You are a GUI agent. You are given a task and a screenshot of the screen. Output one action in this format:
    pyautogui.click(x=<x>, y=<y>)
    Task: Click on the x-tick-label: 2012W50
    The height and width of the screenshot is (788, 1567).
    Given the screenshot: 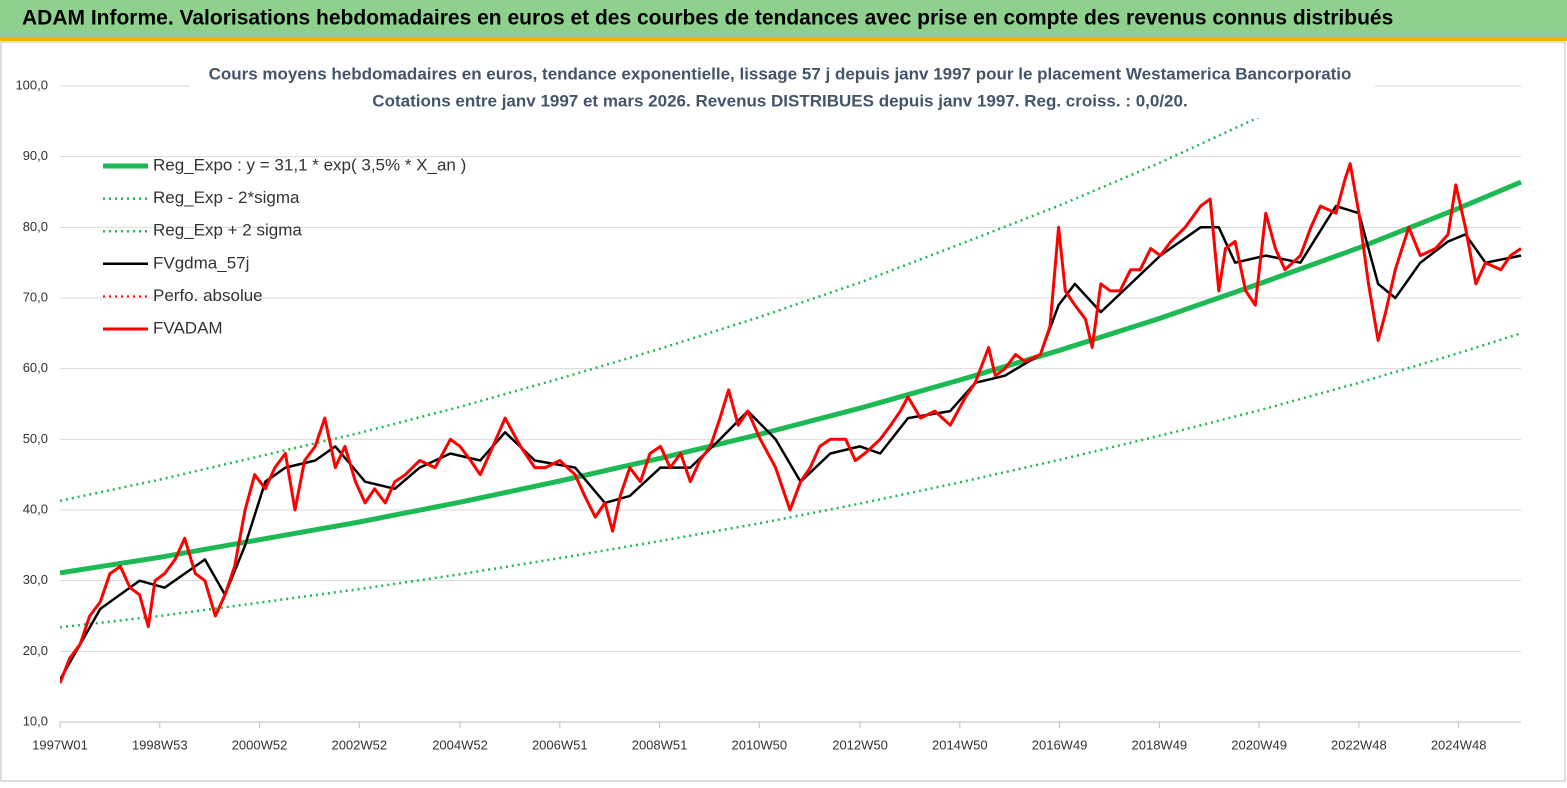 What is the action you would take?
    pyautogui.click(x=860, y=744)
    